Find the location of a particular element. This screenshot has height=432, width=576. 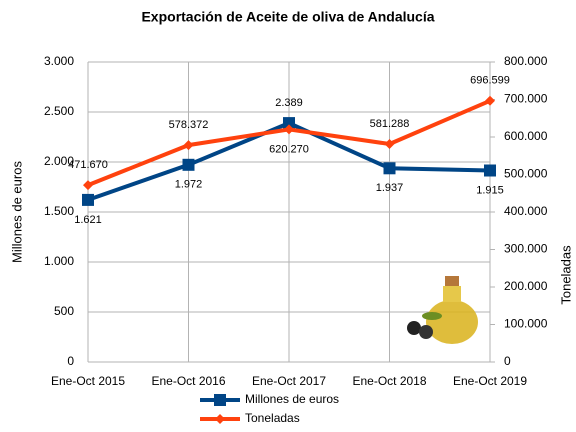

y2-tick-label: 200.000 is located at coordinates (526, 286).